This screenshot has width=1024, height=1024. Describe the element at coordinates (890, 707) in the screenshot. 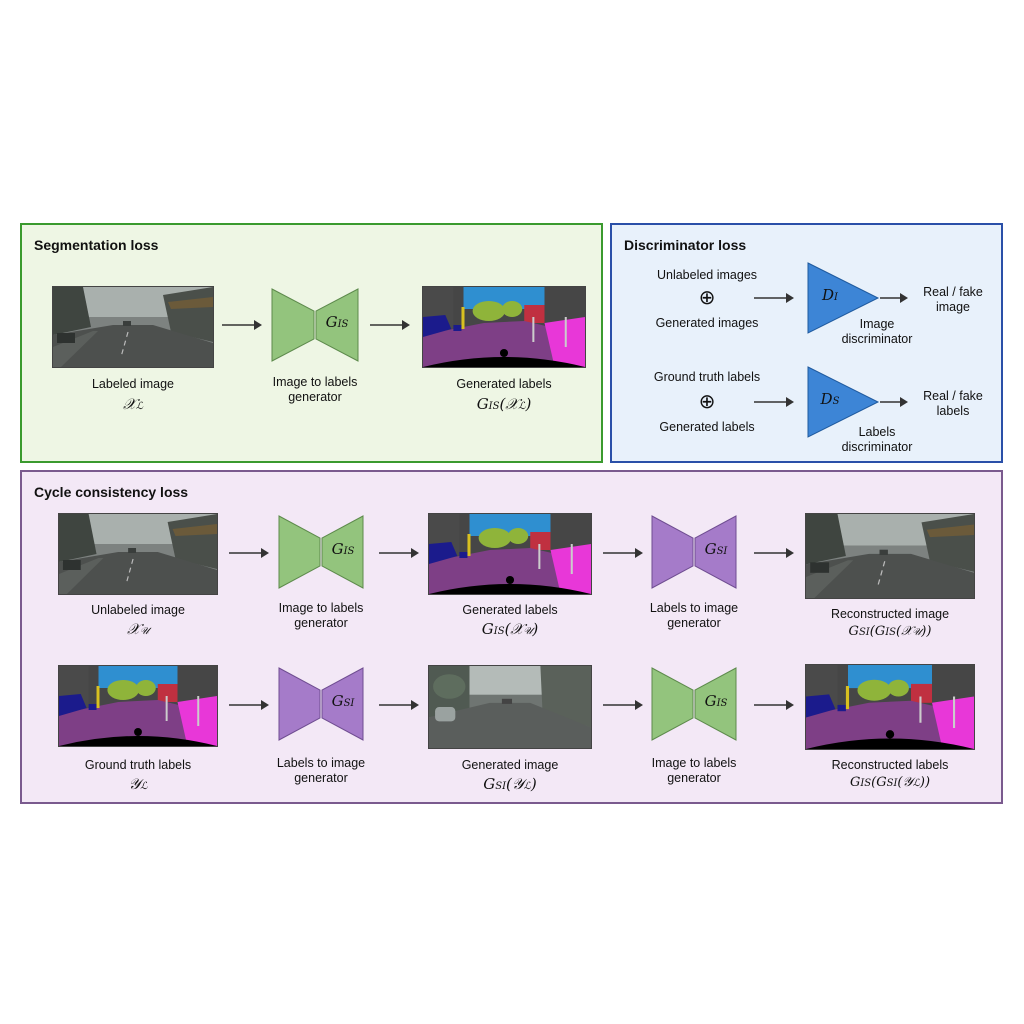

I see `reconstructed-labels-thumbnail` at that location.